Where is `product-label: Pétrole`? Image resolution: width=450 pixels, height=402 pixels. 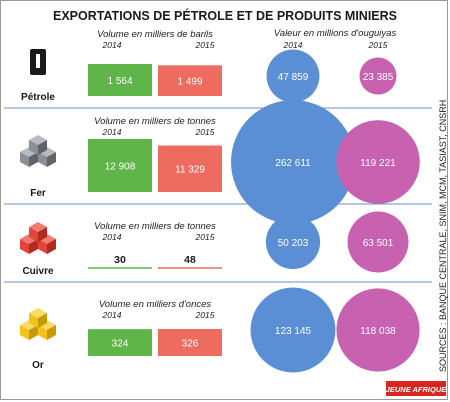
product-label: Pétrole is located at coordinates (38, 97).